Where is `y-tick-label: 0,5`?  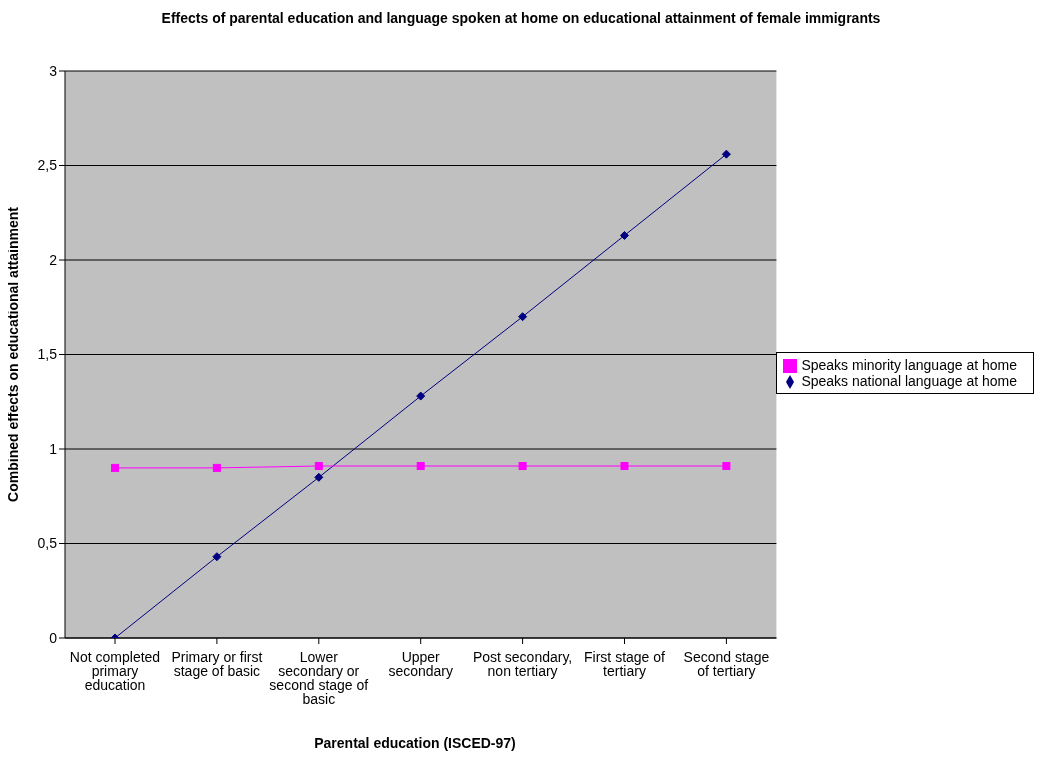
y-tick-label: 0,5 is located at coordinates (47, 543).